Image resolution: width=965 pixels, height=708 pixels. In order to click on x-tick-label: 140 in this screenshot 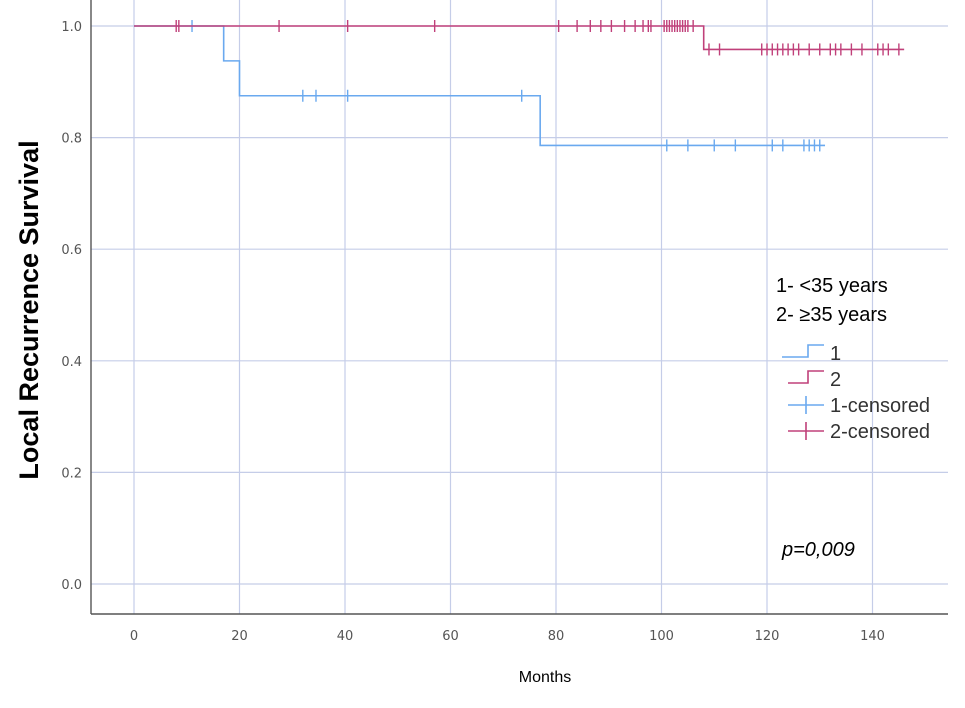, I will do `click(872, 636)`.